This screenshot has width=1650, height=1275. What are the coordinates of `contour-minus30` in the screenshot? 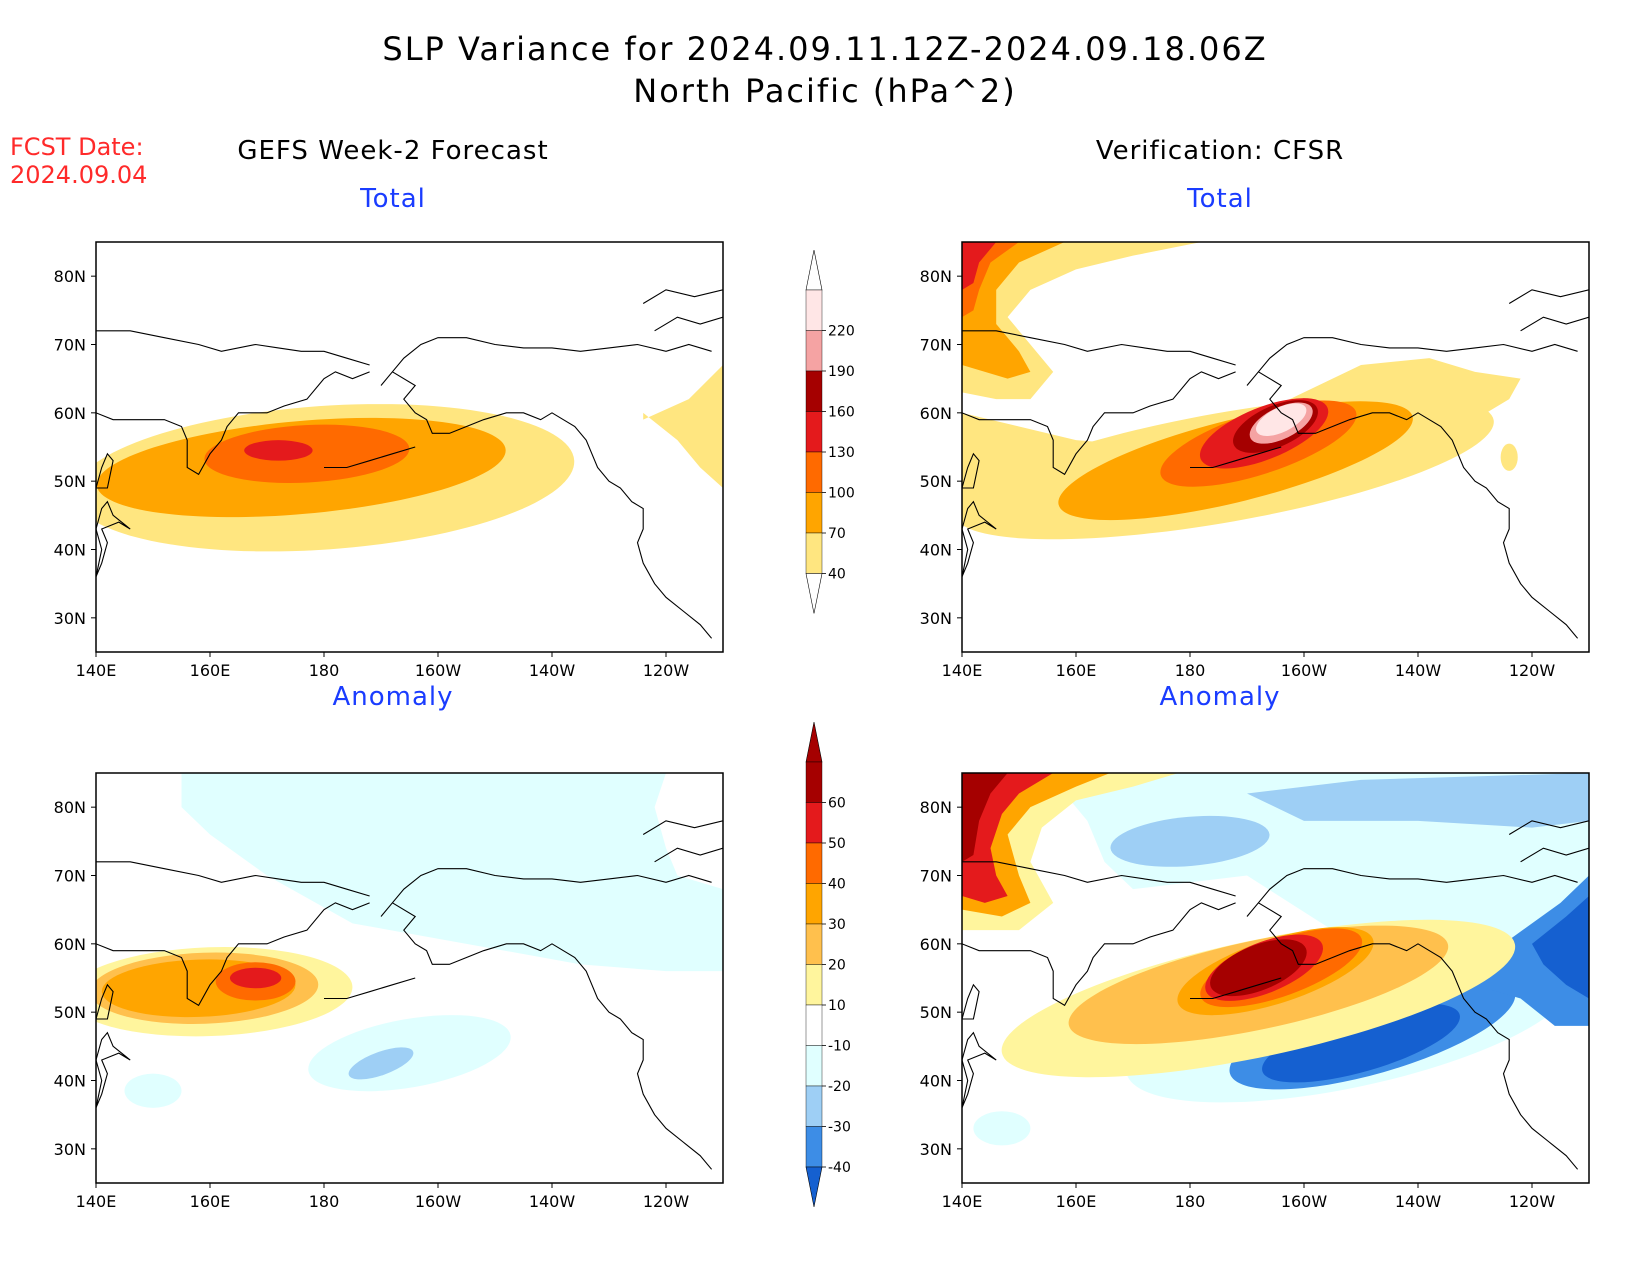 It's located at (1517, 950).